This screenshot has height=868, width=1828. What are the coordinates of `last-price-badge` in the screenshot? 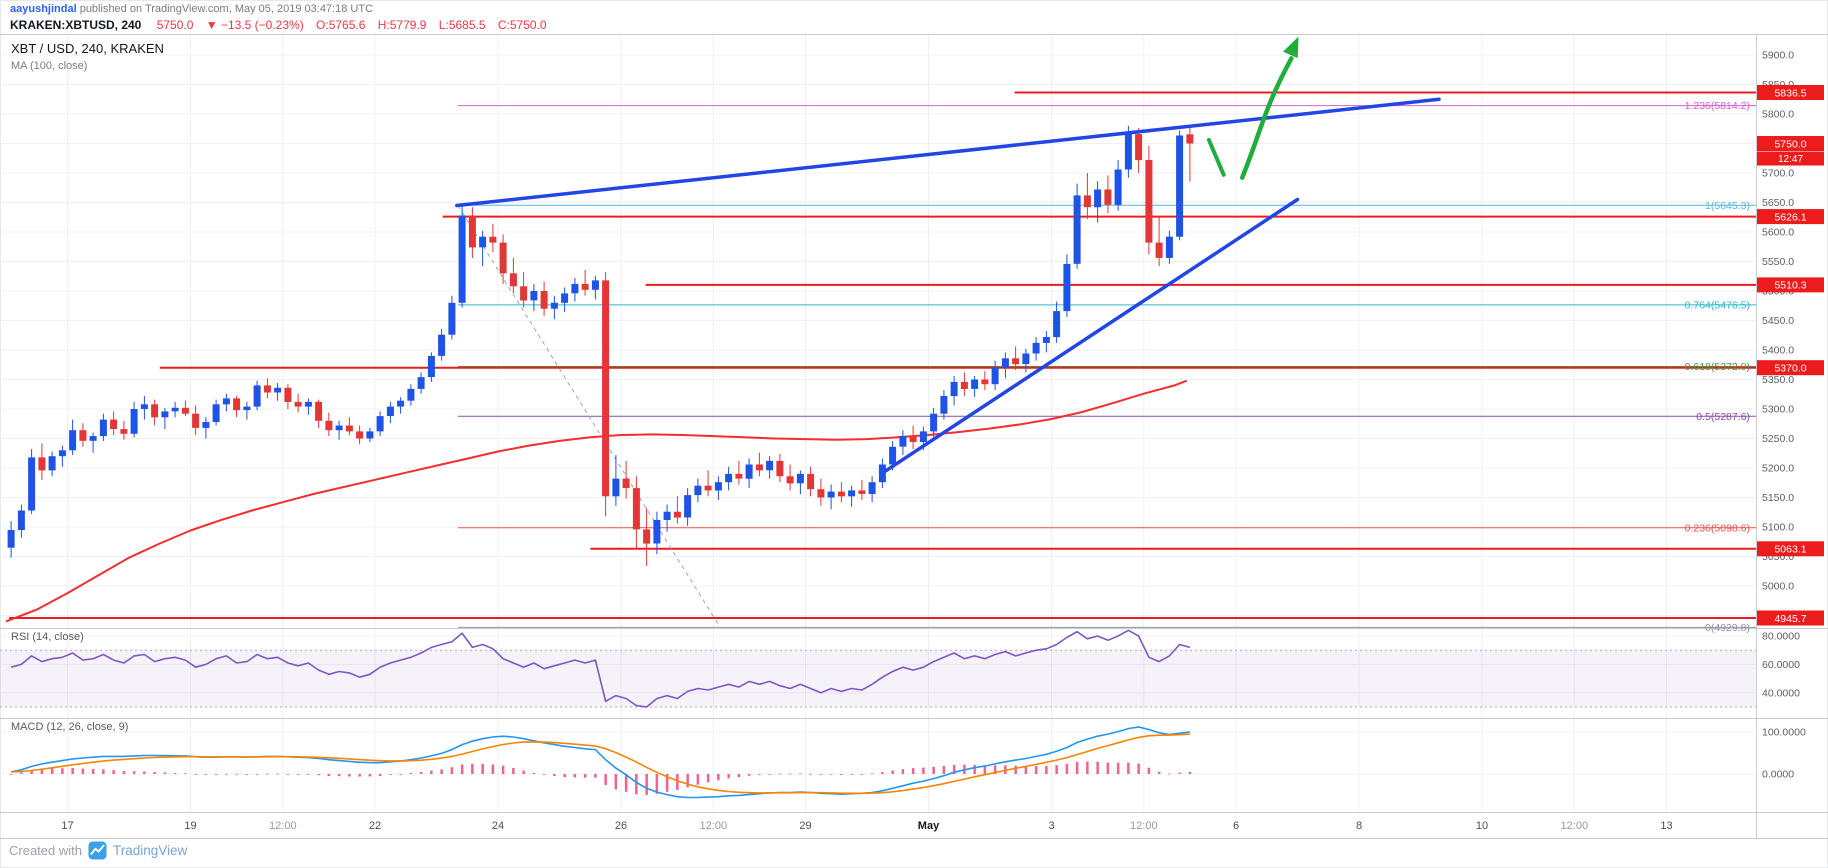 It's located at (1790, 143).